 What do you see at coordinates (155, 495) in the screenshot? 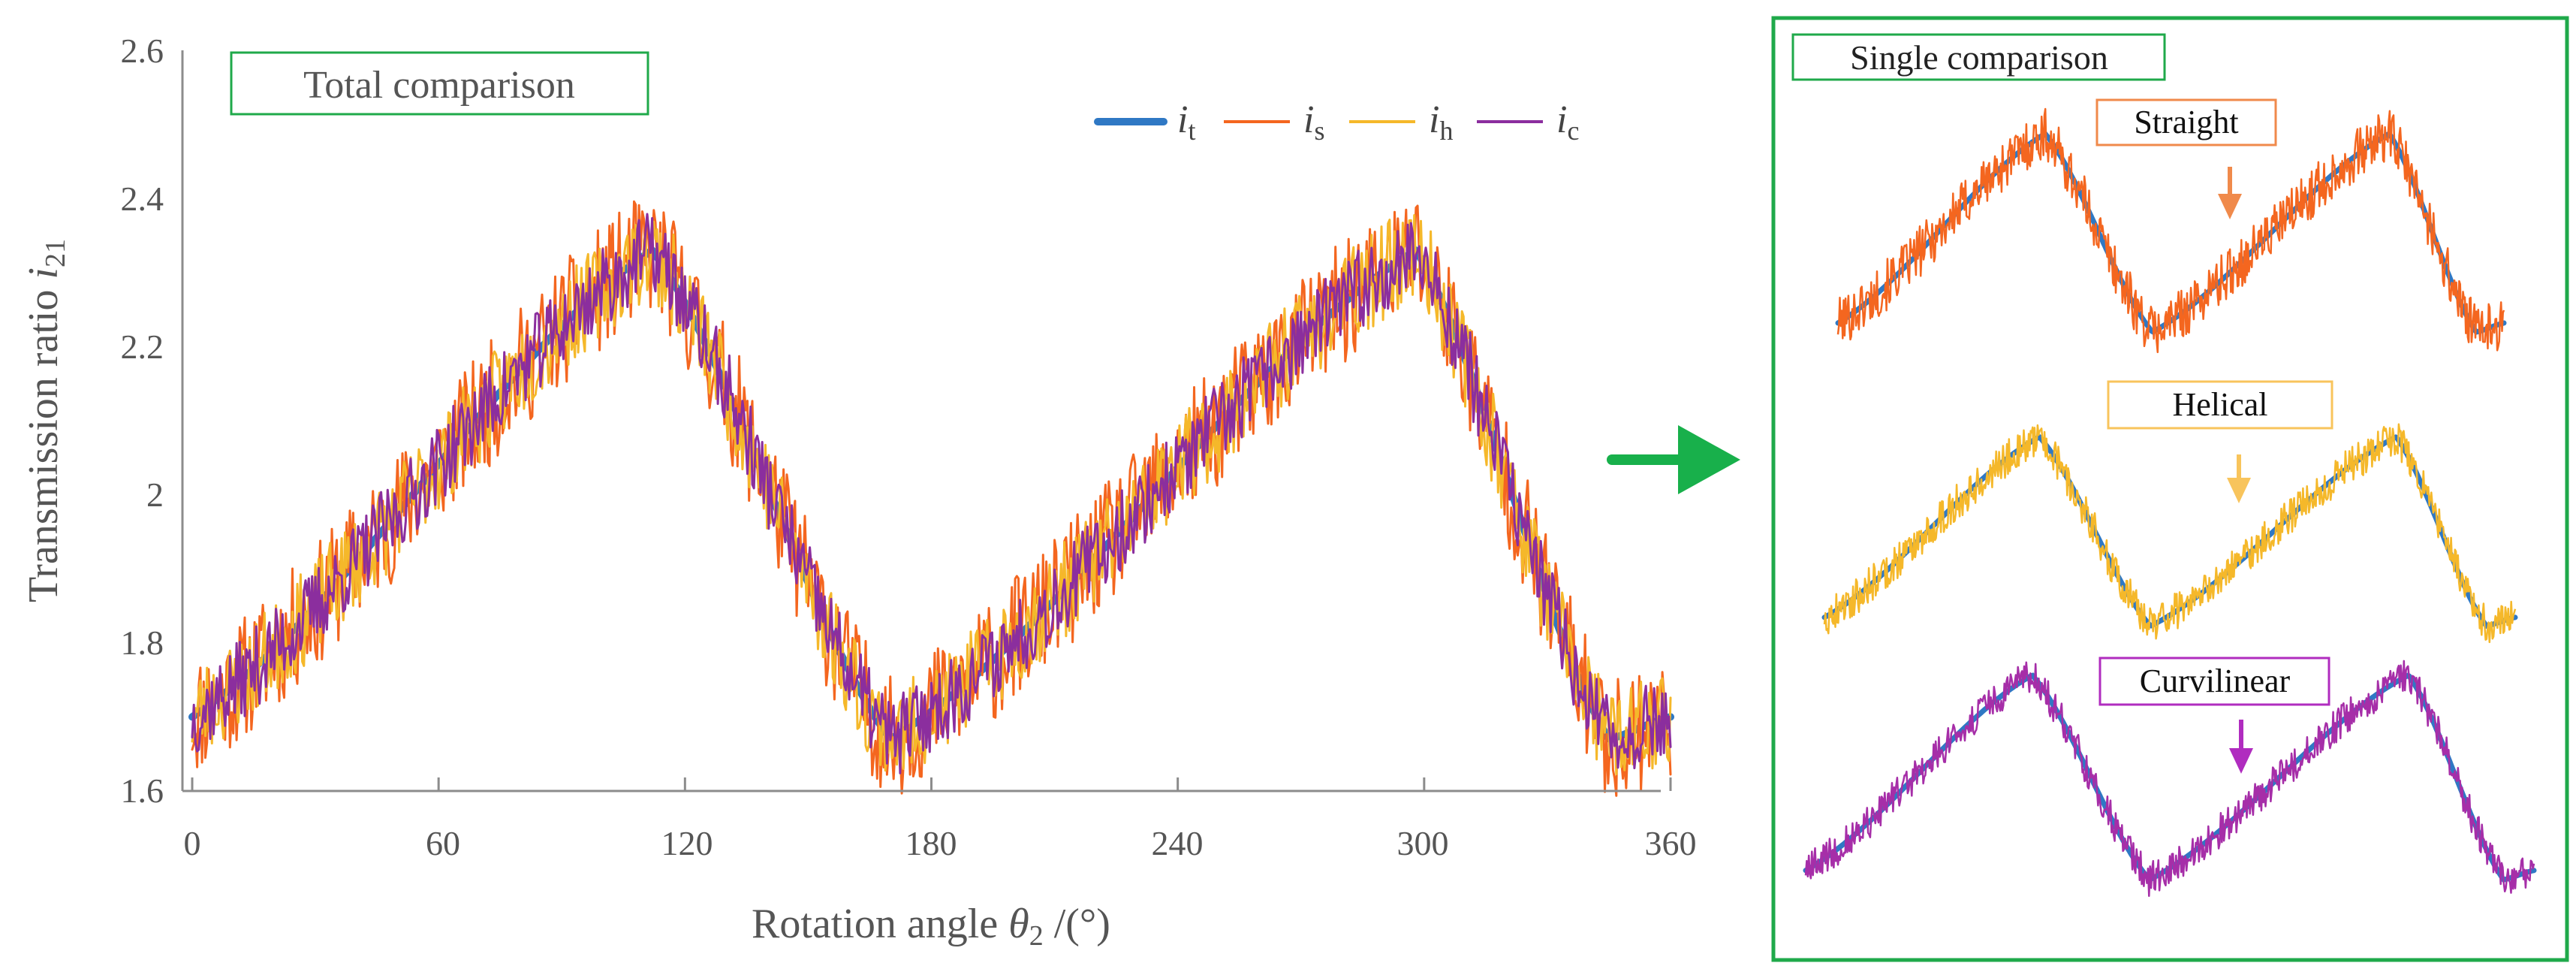
I see `y-tick-label: 2` at bounding box center [155, 495].